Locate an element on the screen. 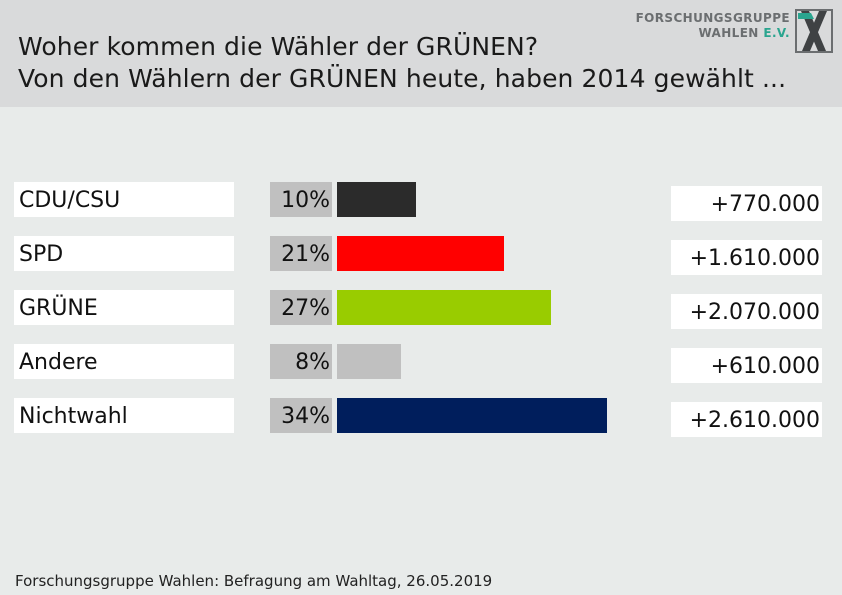  category-label: Andere is located at coordinates (124, 361).